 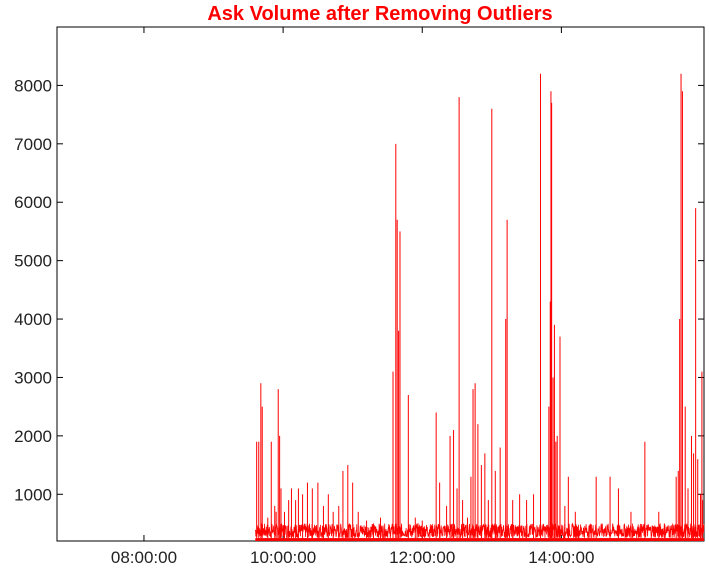 What do you see at coordinates (33, 436) in the screenshot?
I see `y-tick-label: 2000` at bounding box center [33, 436].